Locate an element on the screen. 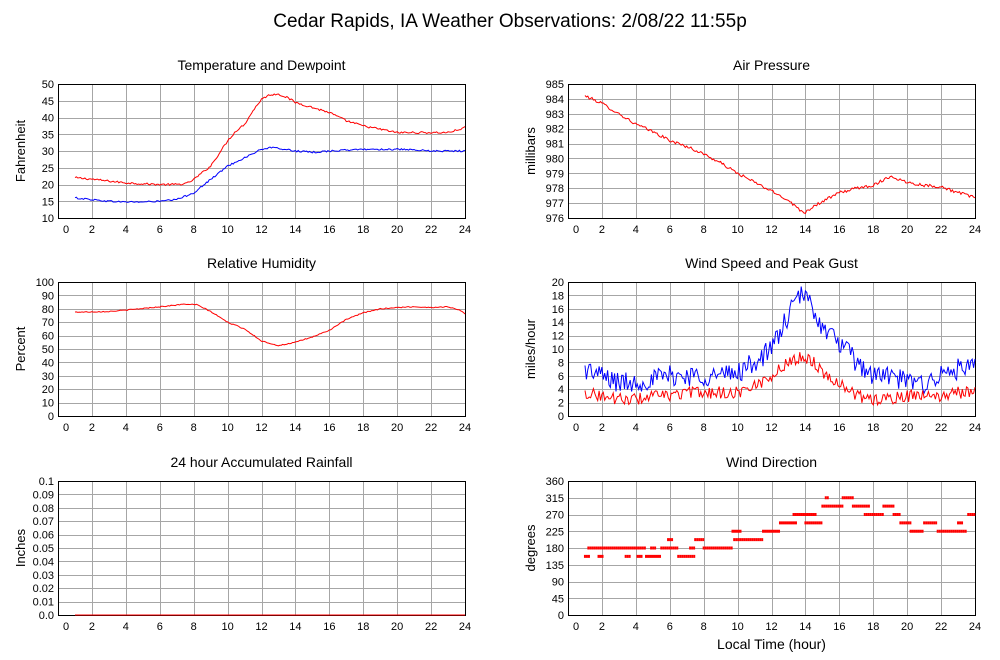 This screenshot has width=1000, height=660. x-tick-label: 0 is located at coordinates (66, 230).